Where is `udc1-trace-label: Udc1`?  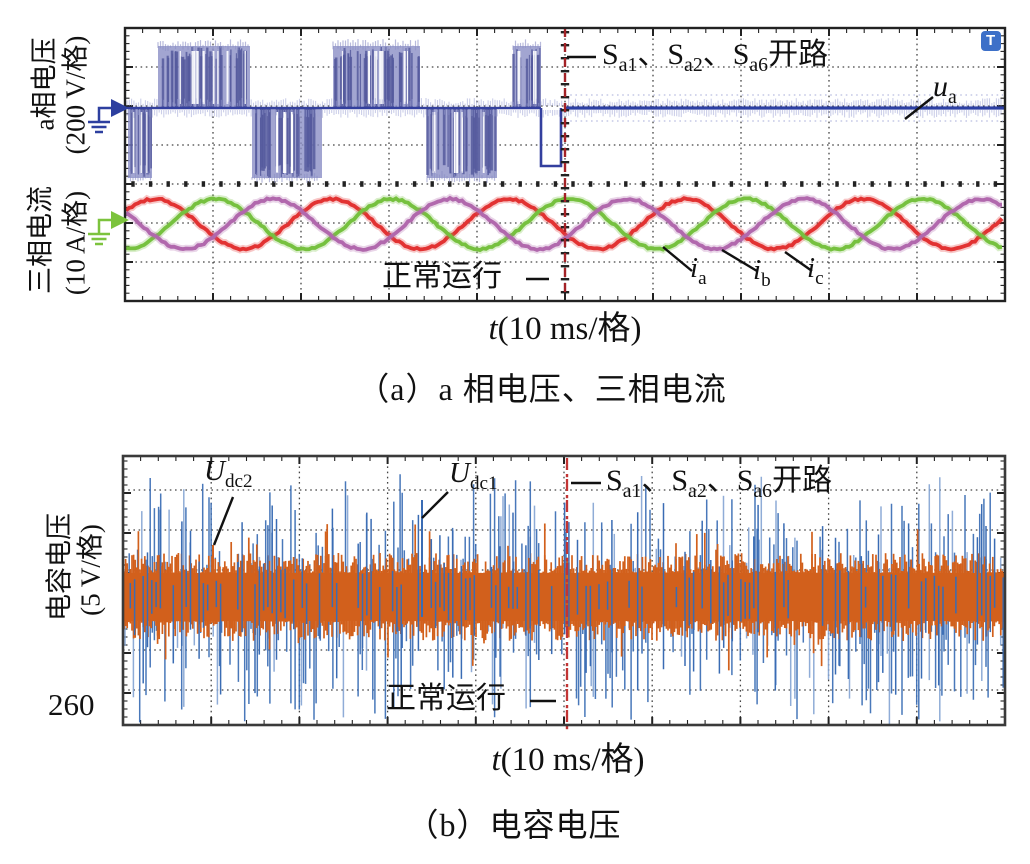 udc1-trace-label: Udc1 is located at coordinates (473, 475).